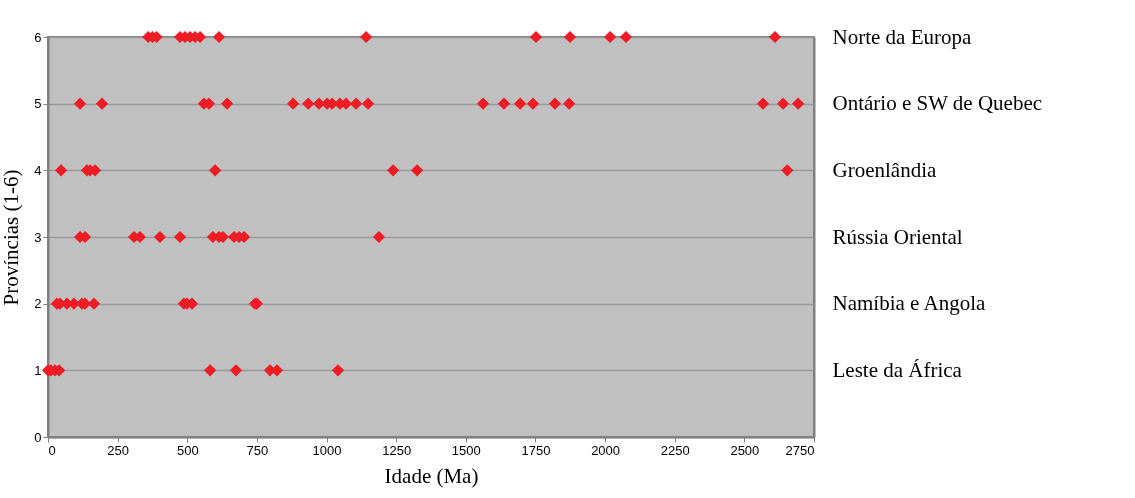 The height and width of the screenshot is (498, 1135). What do you see at coordinates (38, 370) in the screenshot?
I see `y-tick-label: 1` at bounding box center [38, 370].